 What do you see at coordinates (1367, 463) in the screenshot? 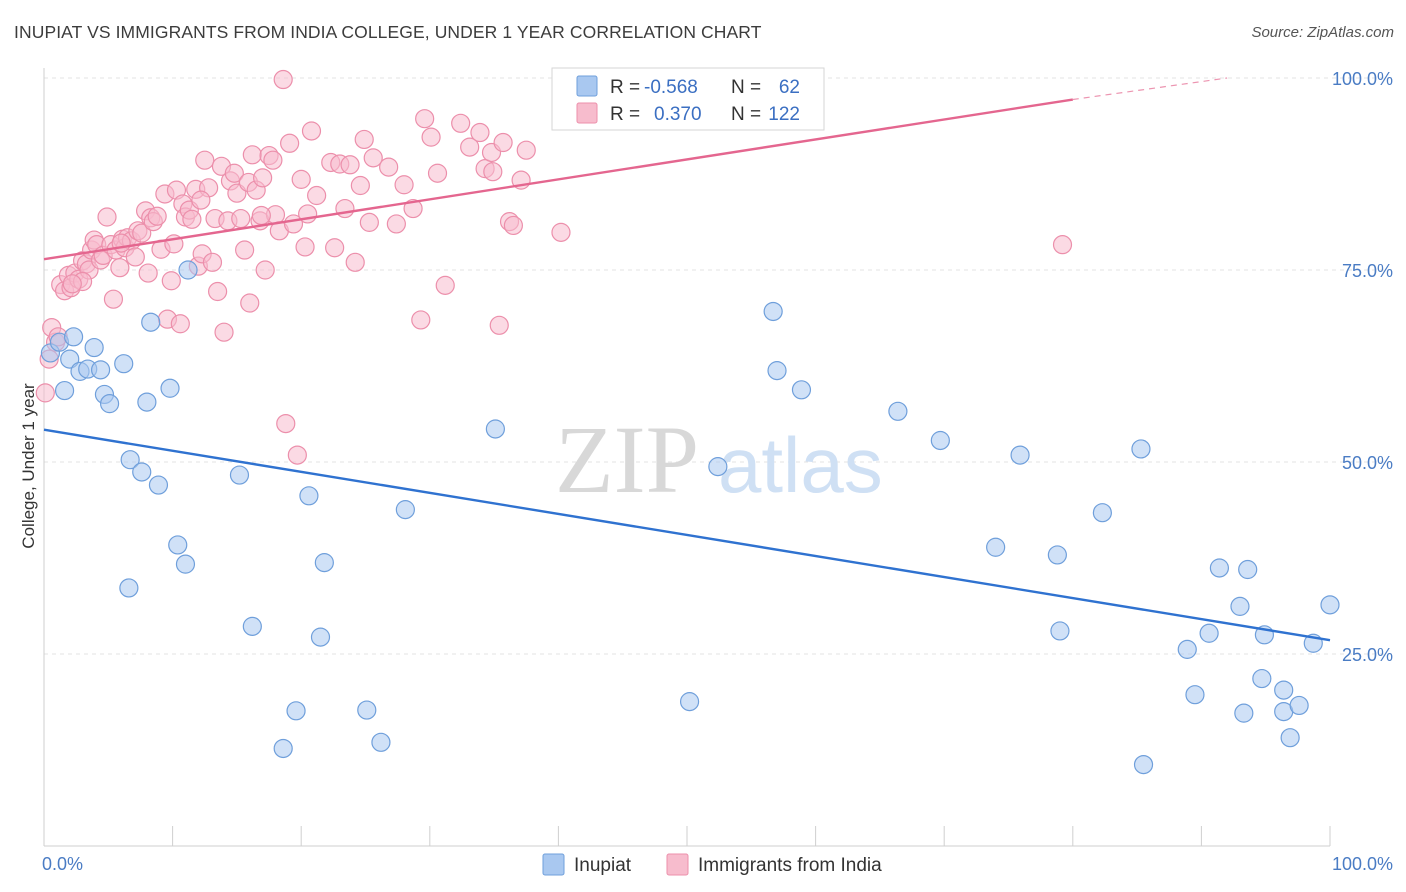
I see `y-tick-label: 50.0%` at bounding box center [1367, 463].